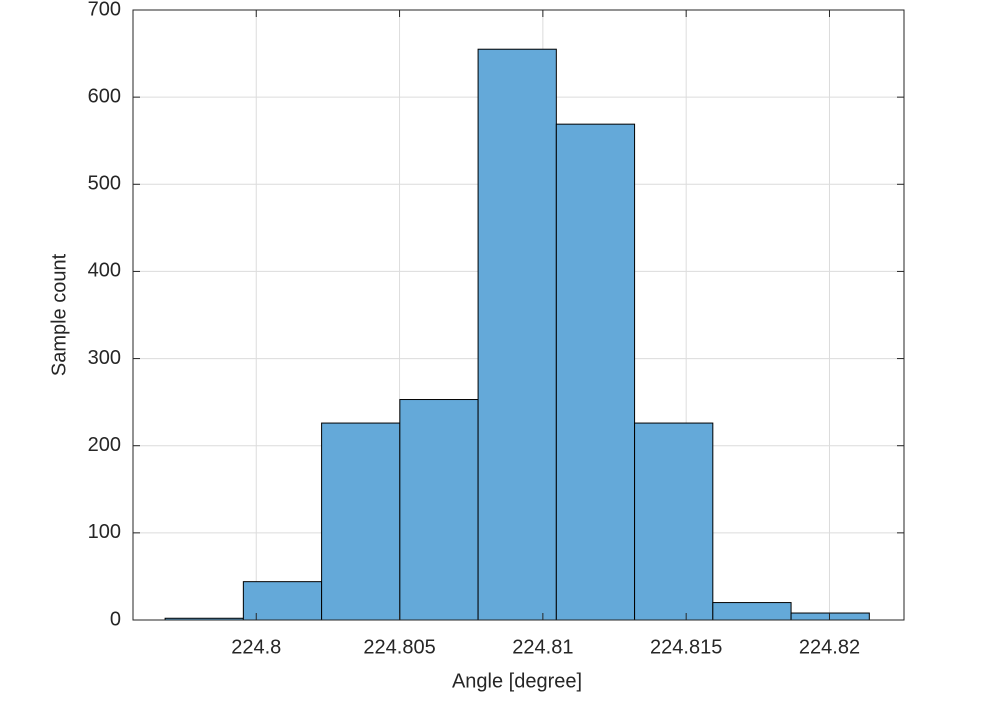 The image size is (1000, 703). I want to click on y-tick-label: 700, so click(104, 10).